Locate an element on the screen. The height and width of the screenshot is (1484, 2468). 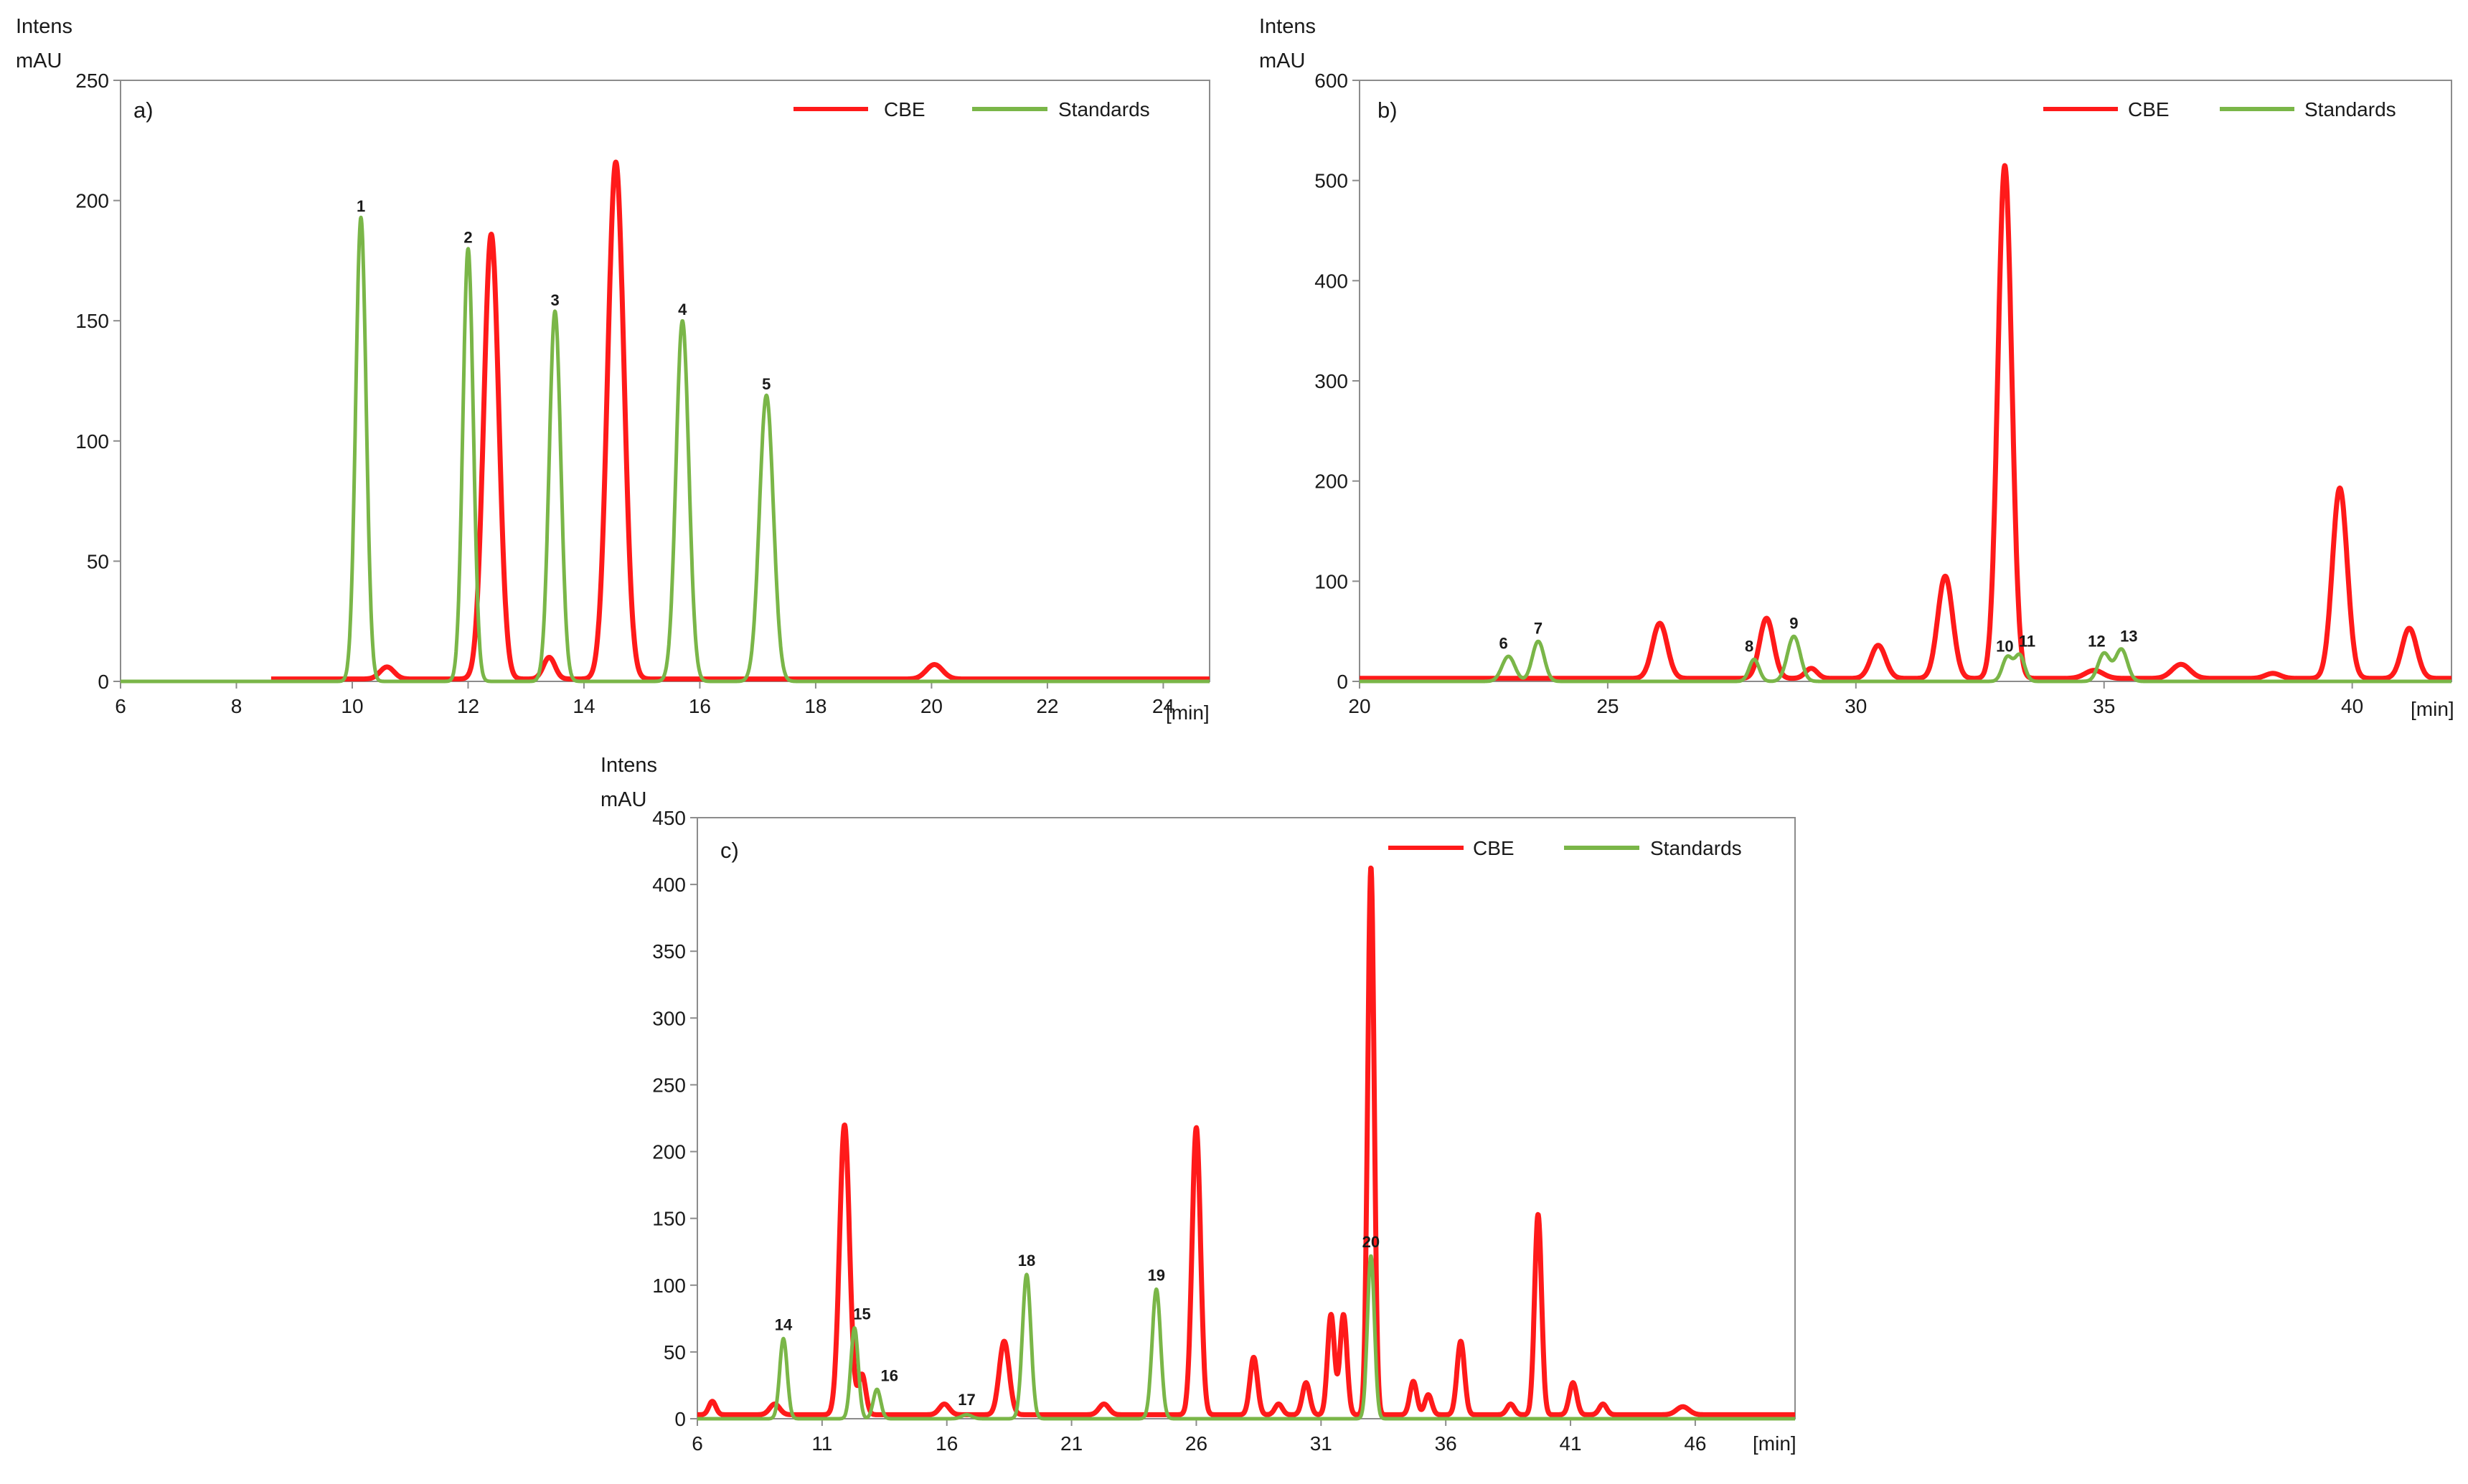
peak-label: 20 is located at coordinates (1371, 1242).